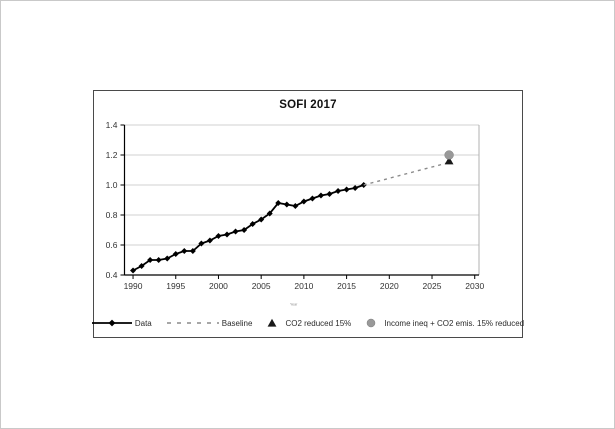 This screenshot has height=429, width=615. Describe the element at coordinates (112, 125) in the screenshot. I see `svg-text: 1.4` at that location.